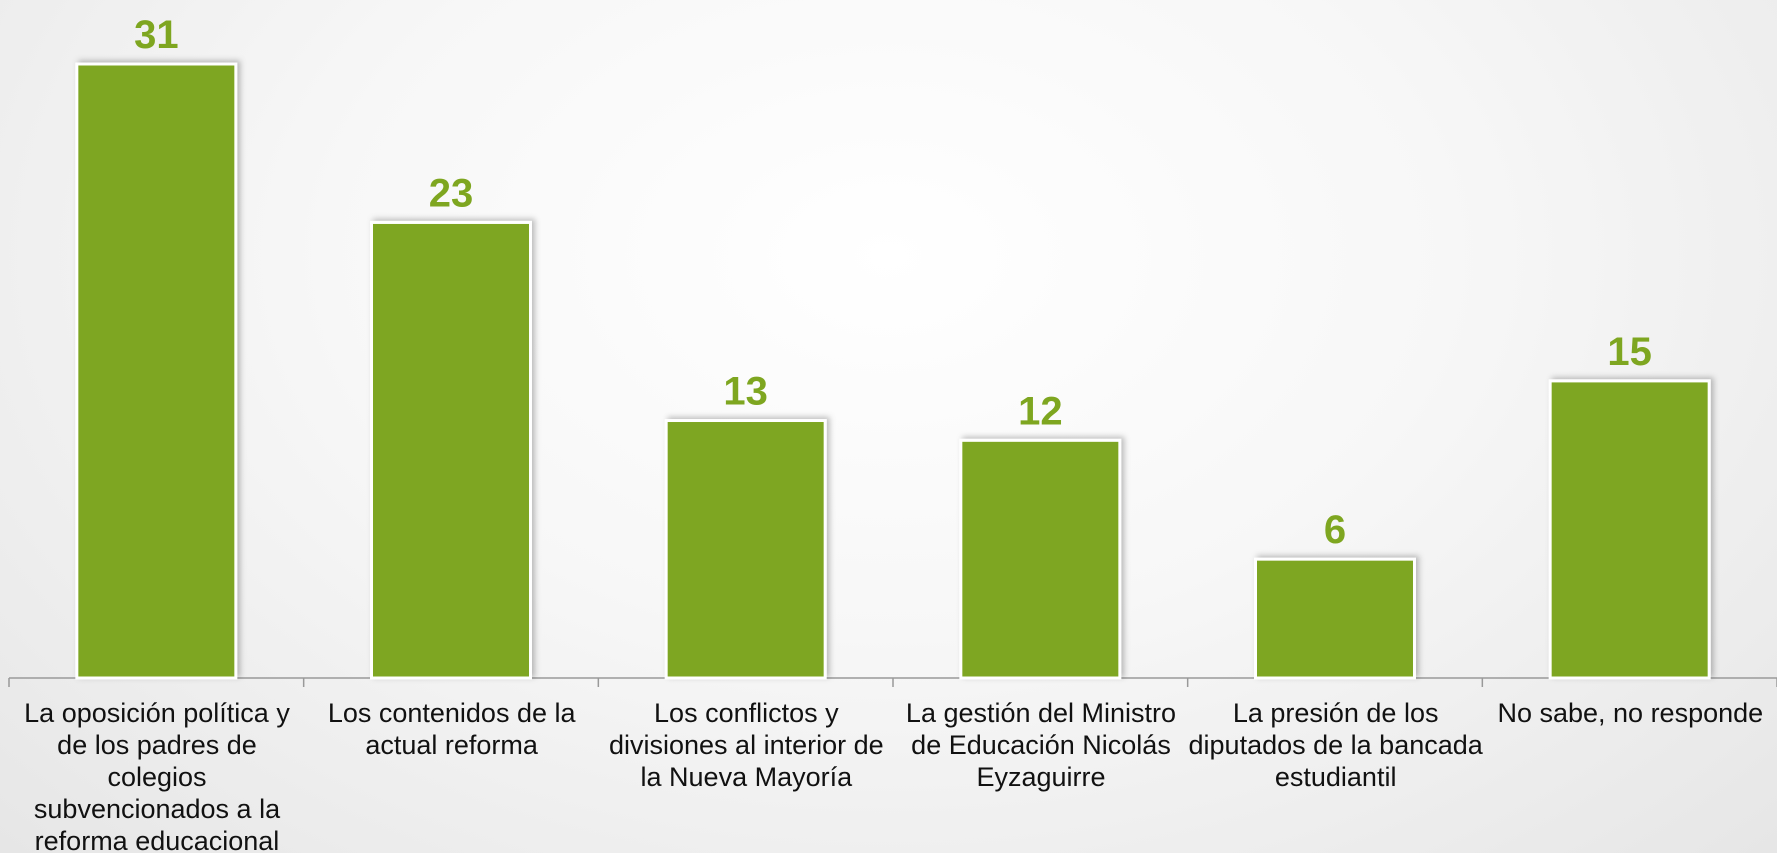  Describe the element at coordinates (1629, 352) in the screenshot. I see `value-label: 15` at that location.